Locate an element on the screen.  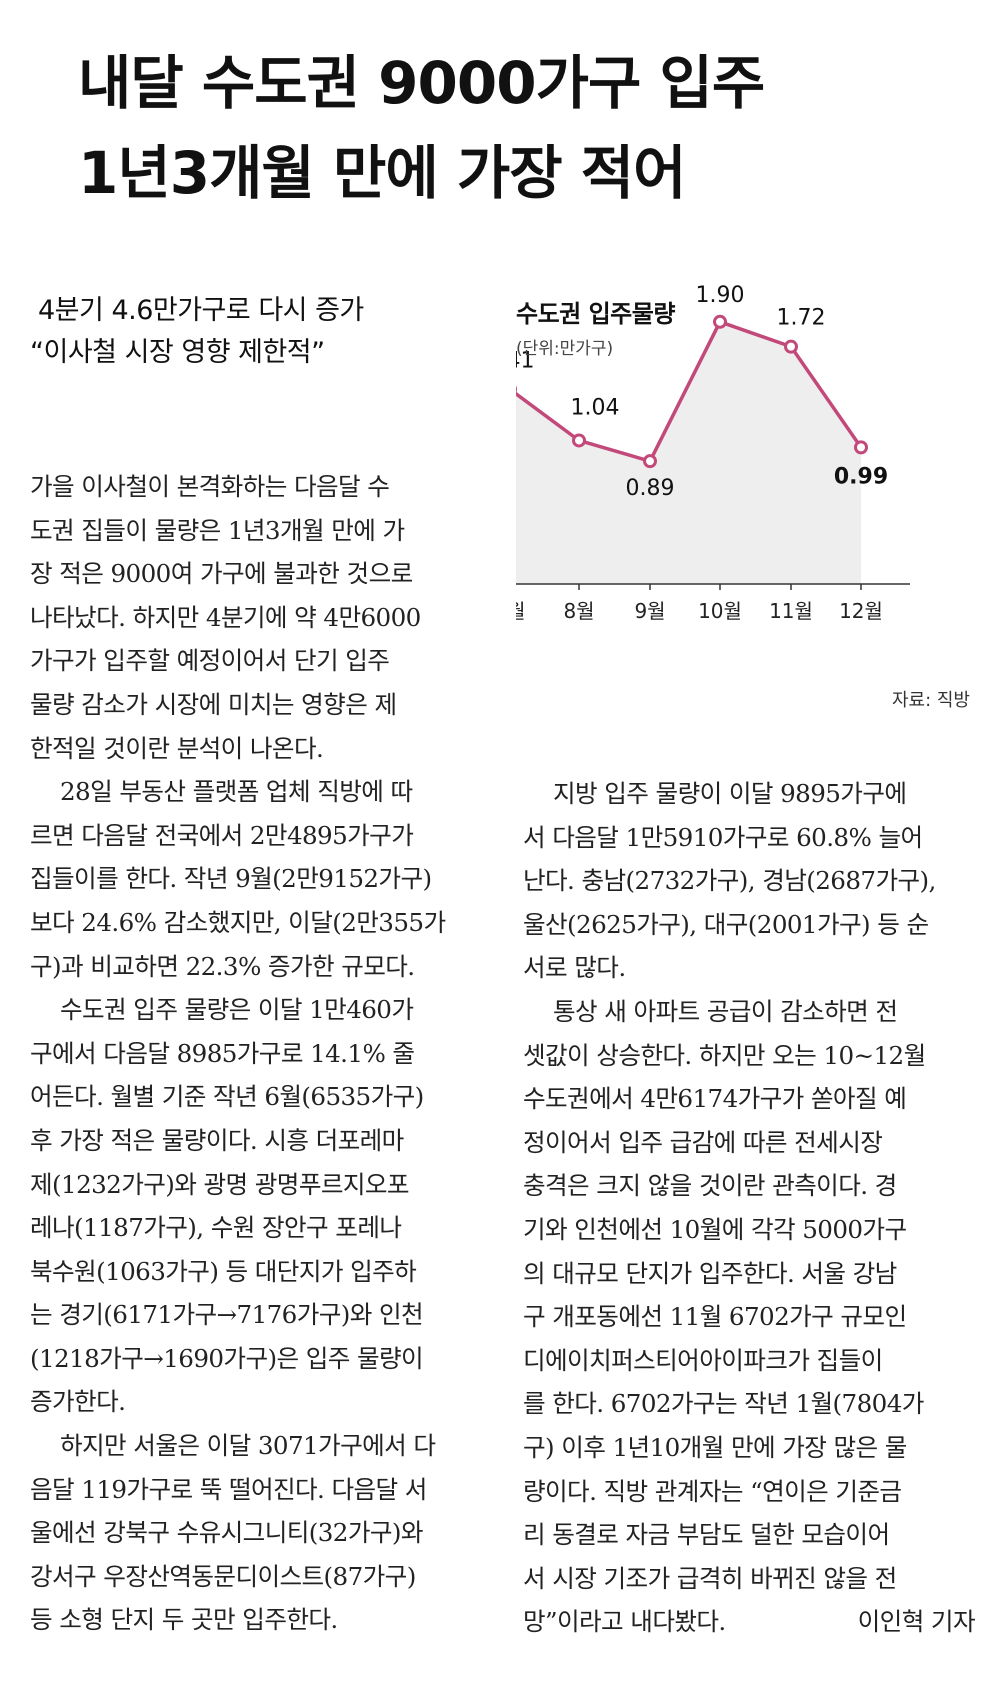
article-line: 울에선 강북구 수유시그니티(32가구)와 is located at coordinates (227, 1533).